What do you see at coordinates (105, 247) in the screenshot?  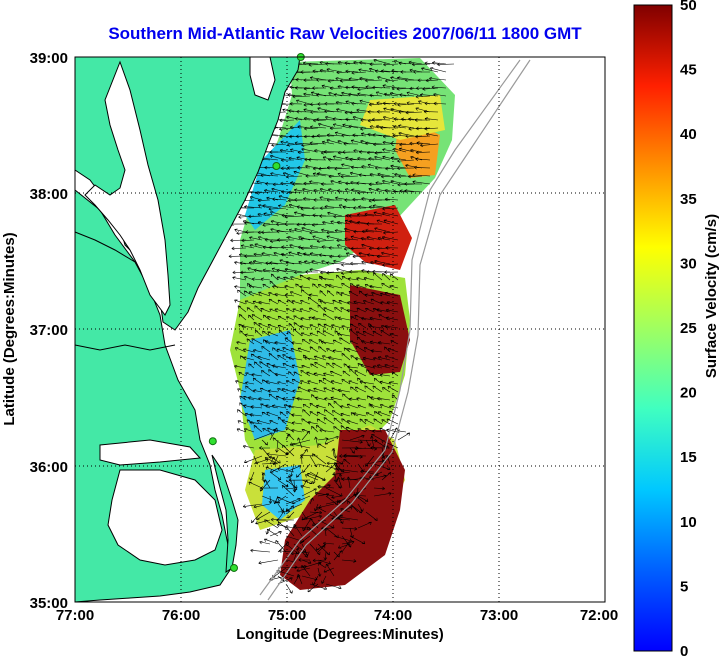 I see `potomac-river` at bounding box center [105, 247].